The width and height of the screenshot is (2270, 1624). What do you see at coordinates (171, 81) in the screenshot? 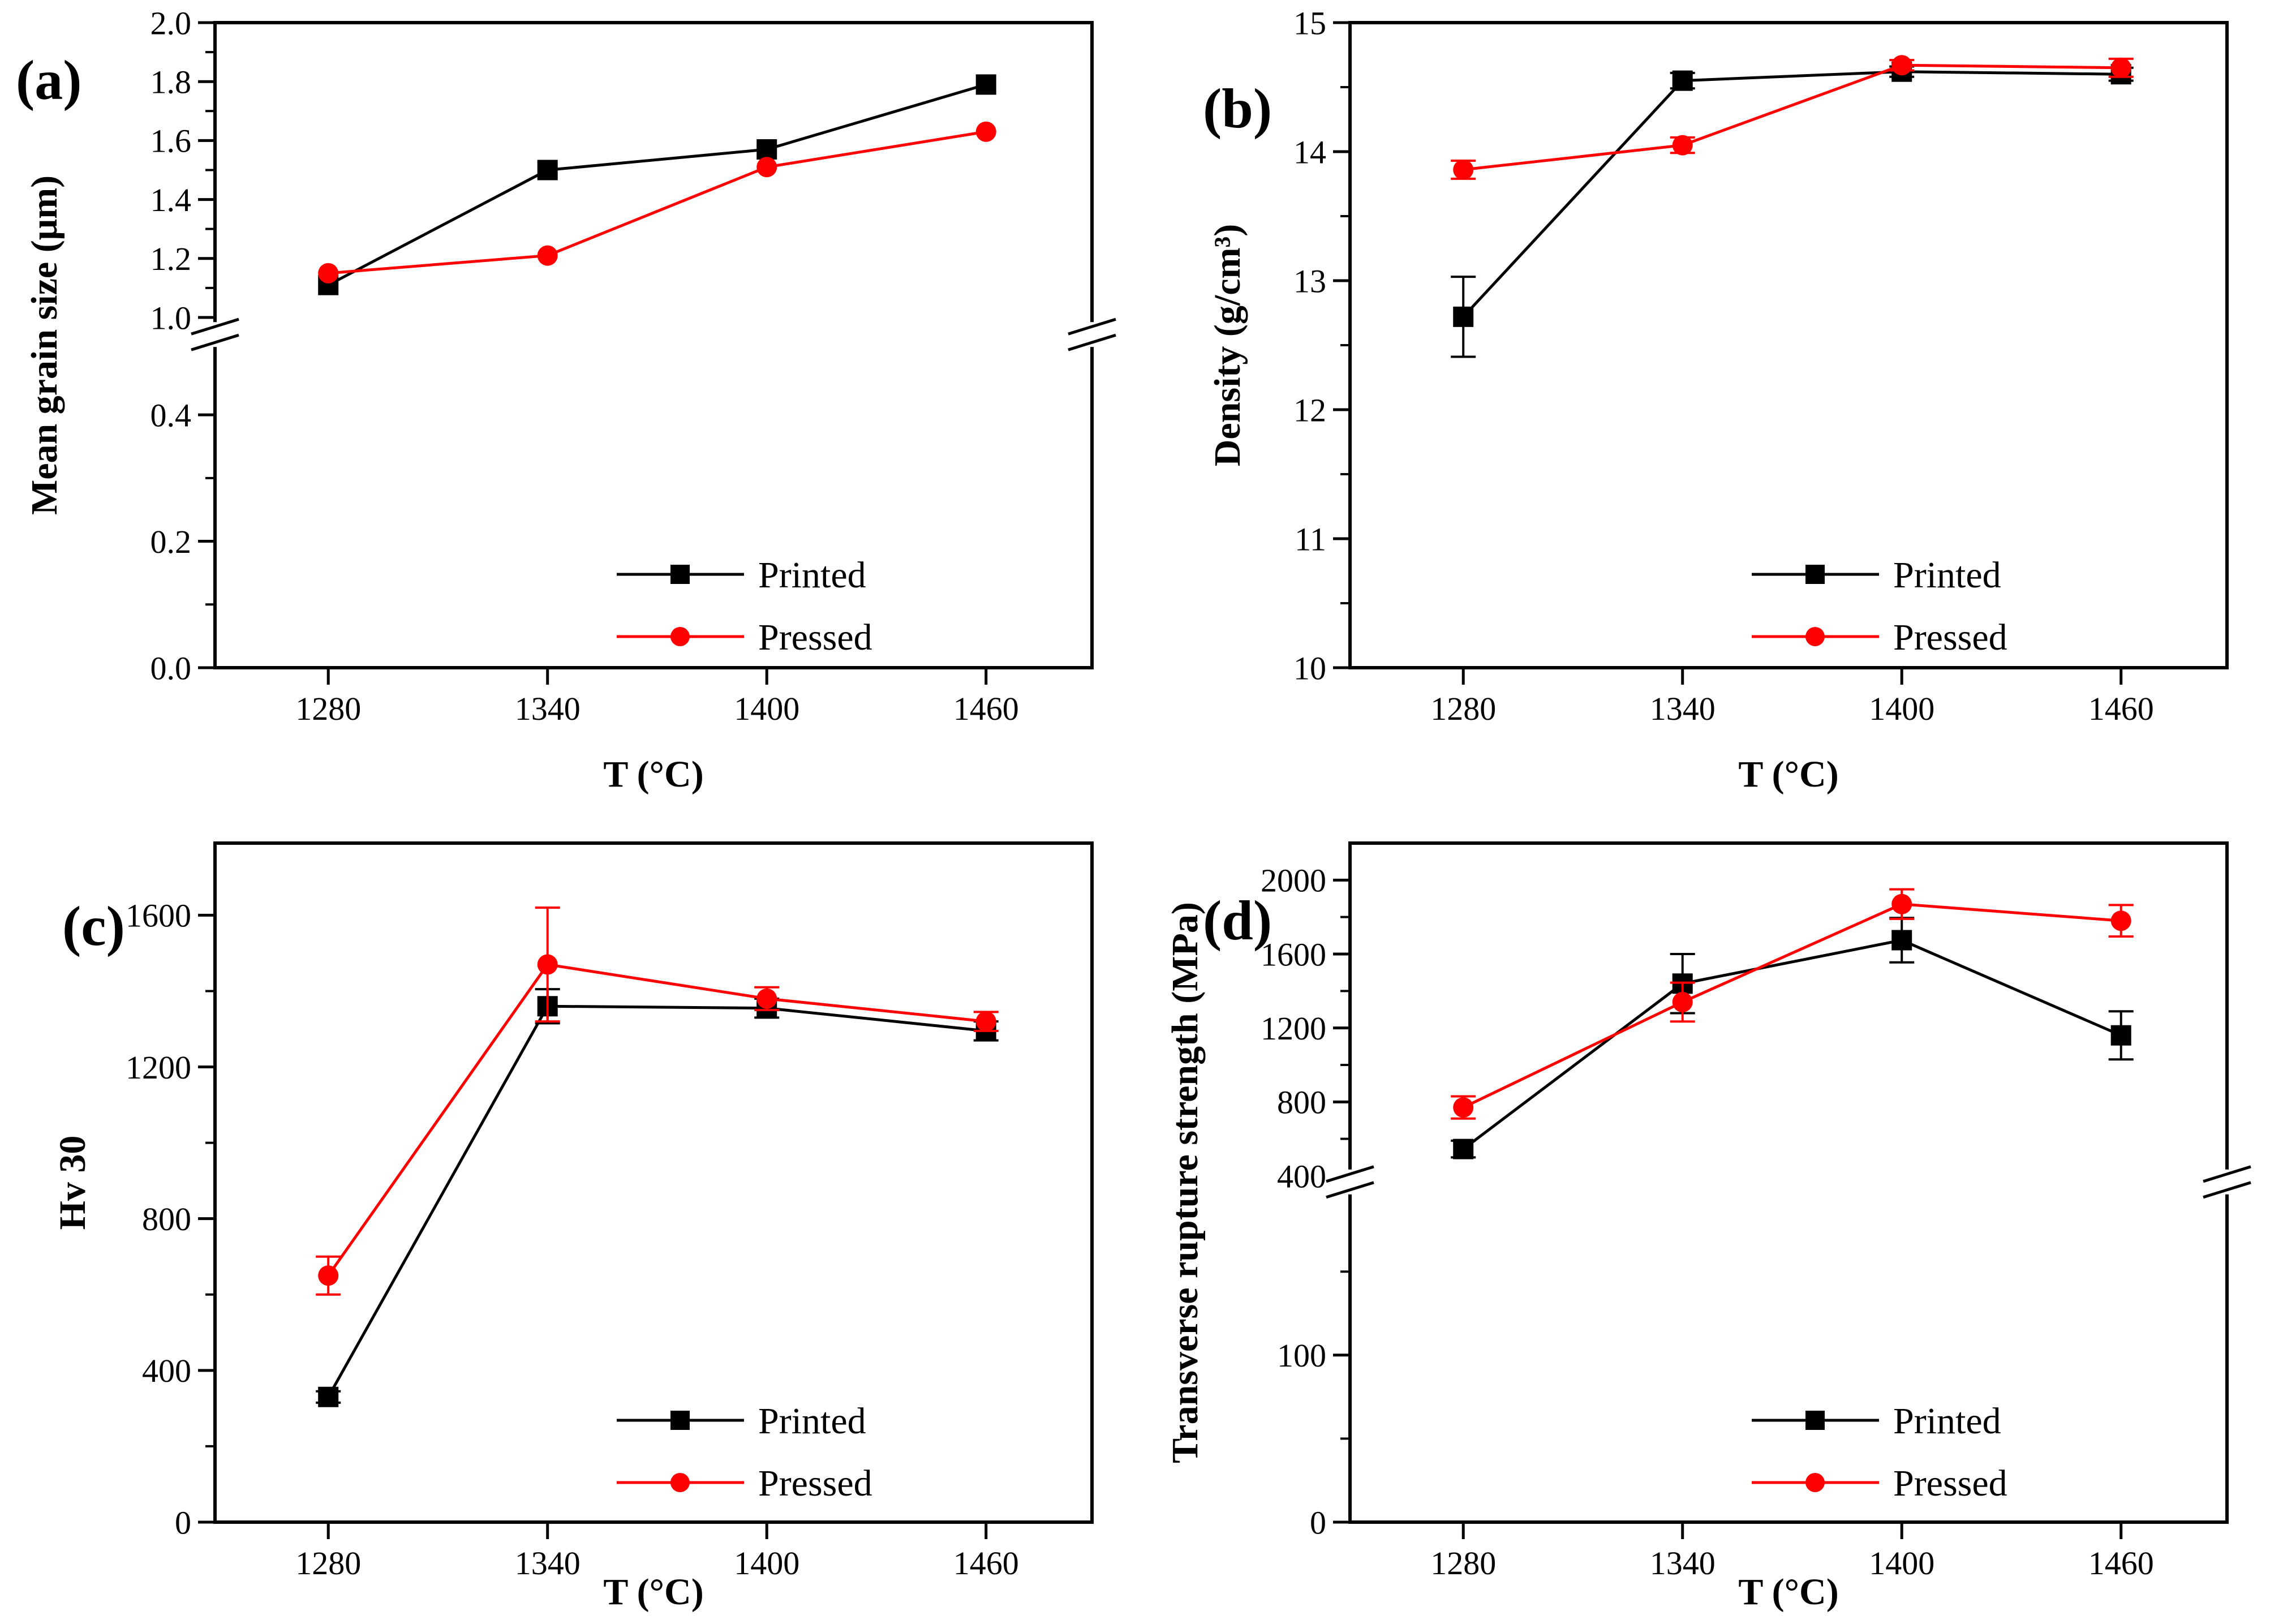
I see `y-tick-label: 1.8` at bounding box center [171, 81].